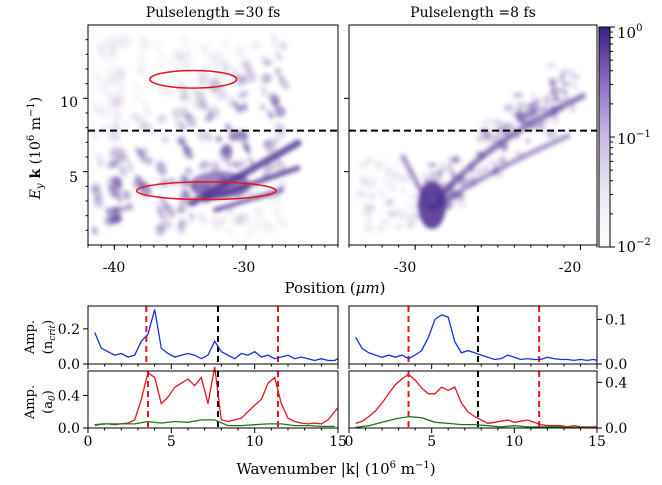  What do you see at coordinates (634, 138) in the screenshot?
I see `colorbar-label-mid: 10−1` at bounding box center [634, 138].